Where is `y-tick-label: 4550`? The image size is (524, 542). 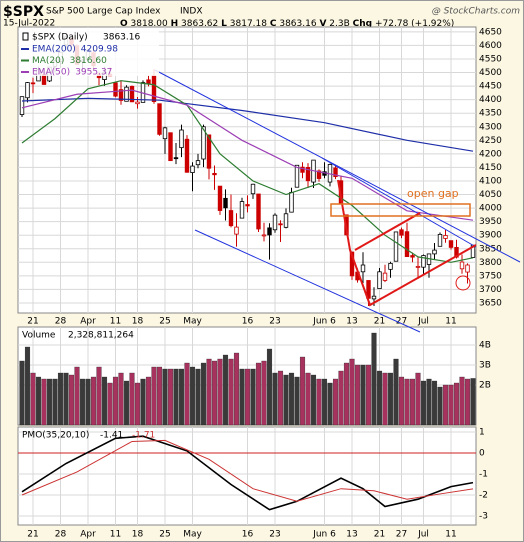 y-tick-label: 4550 is located at coordinates (490, 59).